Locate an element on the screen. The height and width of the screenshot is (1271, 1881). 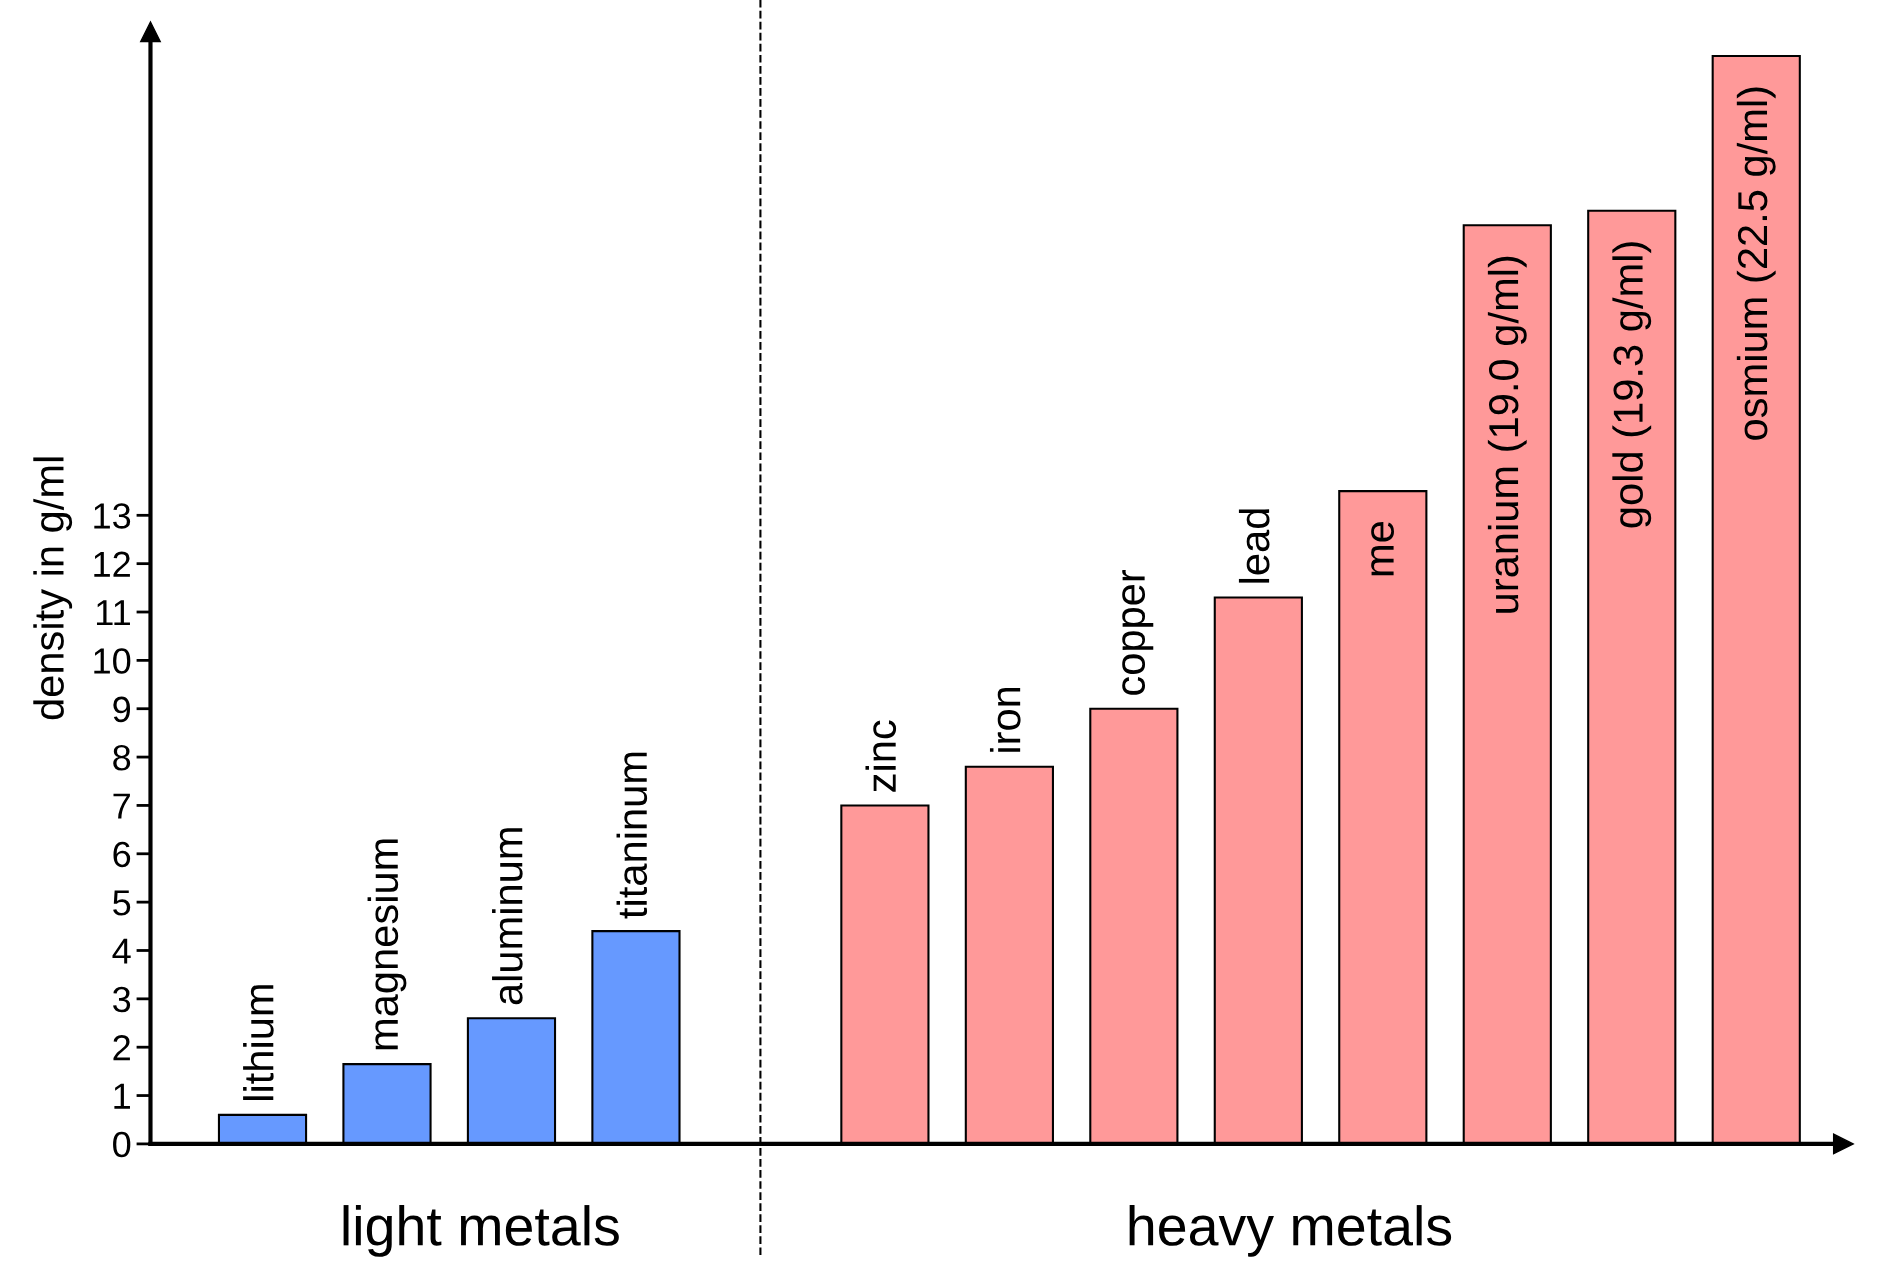
x-tick-label: osmium (22.5 g/ml) is located at coordinates (1756, 263).